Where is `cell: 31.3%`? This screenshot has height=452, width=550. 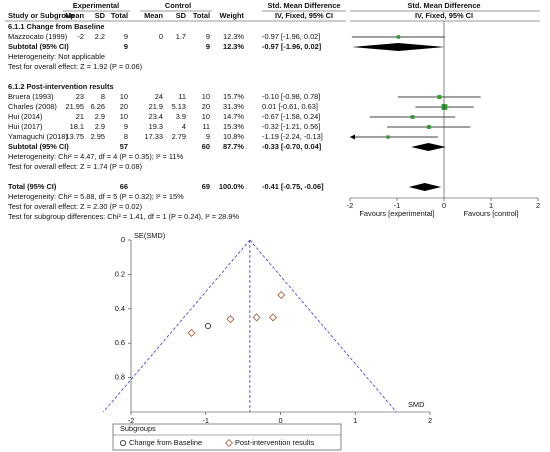
cell: 31.3% is located at coordinates (233, 106).